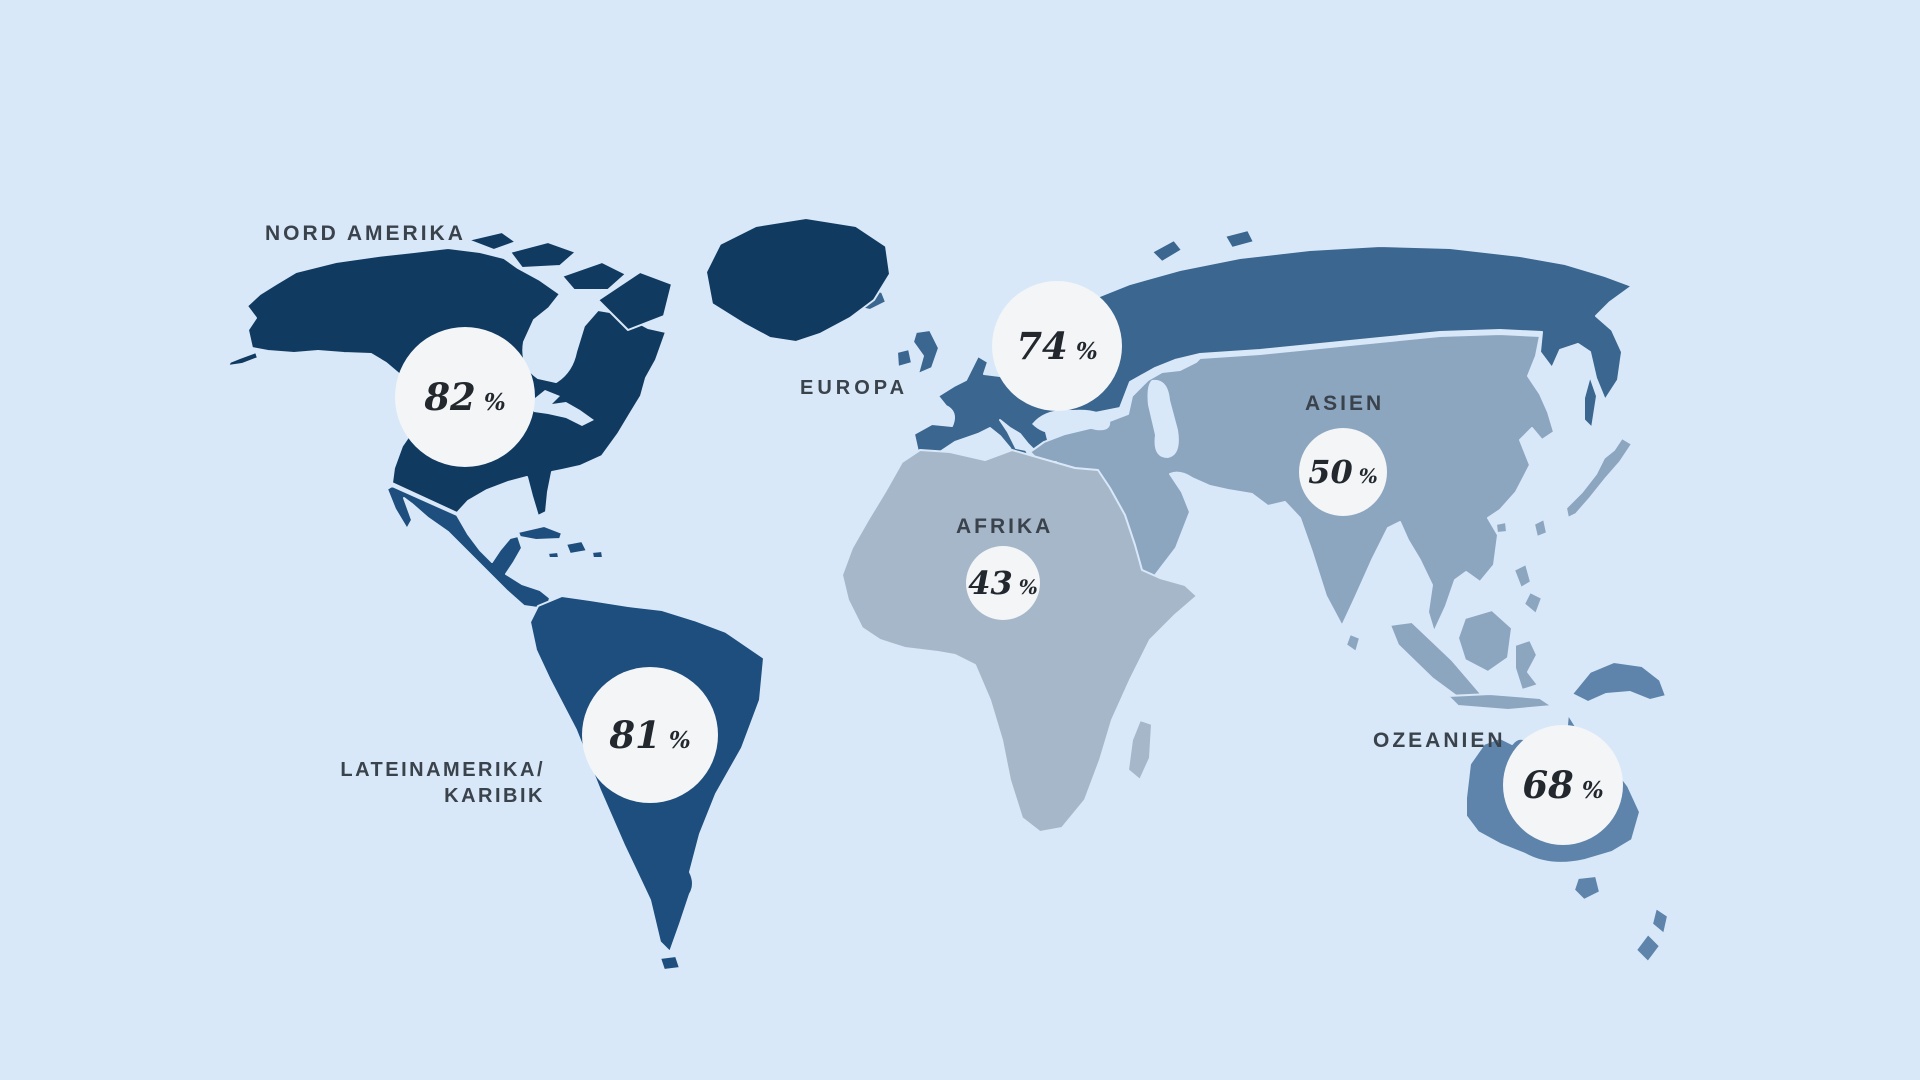  Describe the element at coordinates (1548, 785) in the screenshot. I see `value-ozeanien: 68` at that location.